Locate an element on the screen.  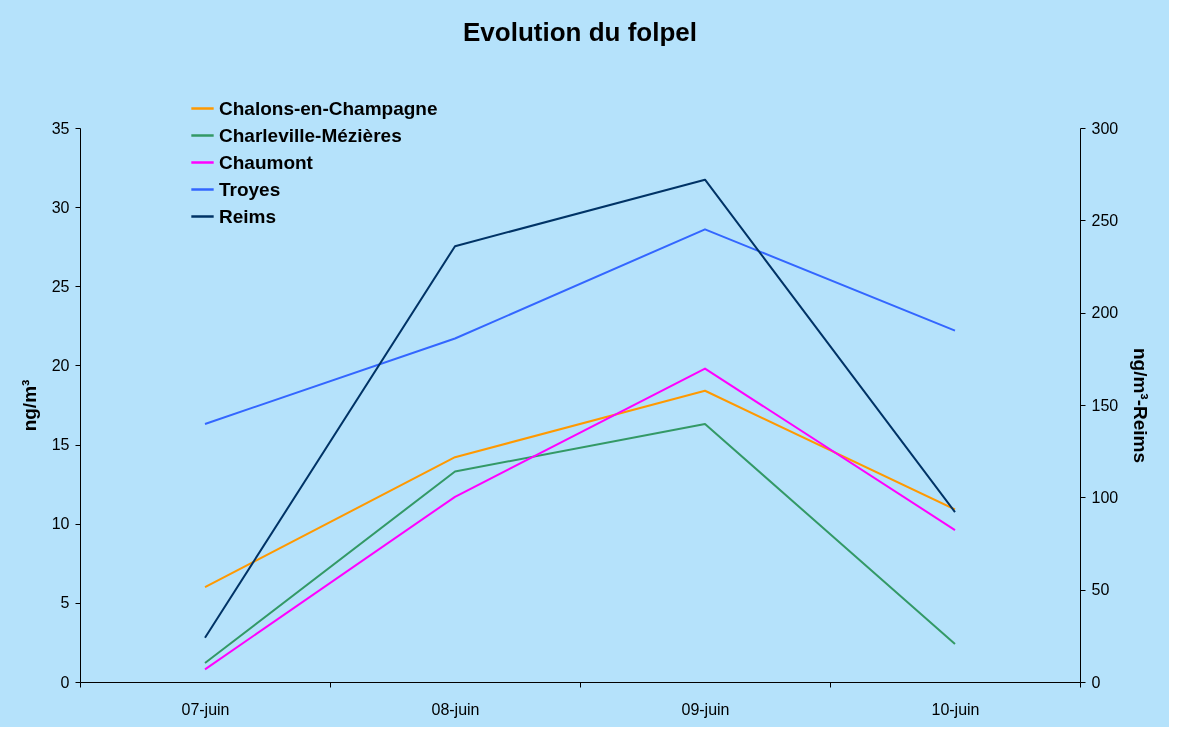
y-tick-label: 20 is located at coordinates (60, 365).